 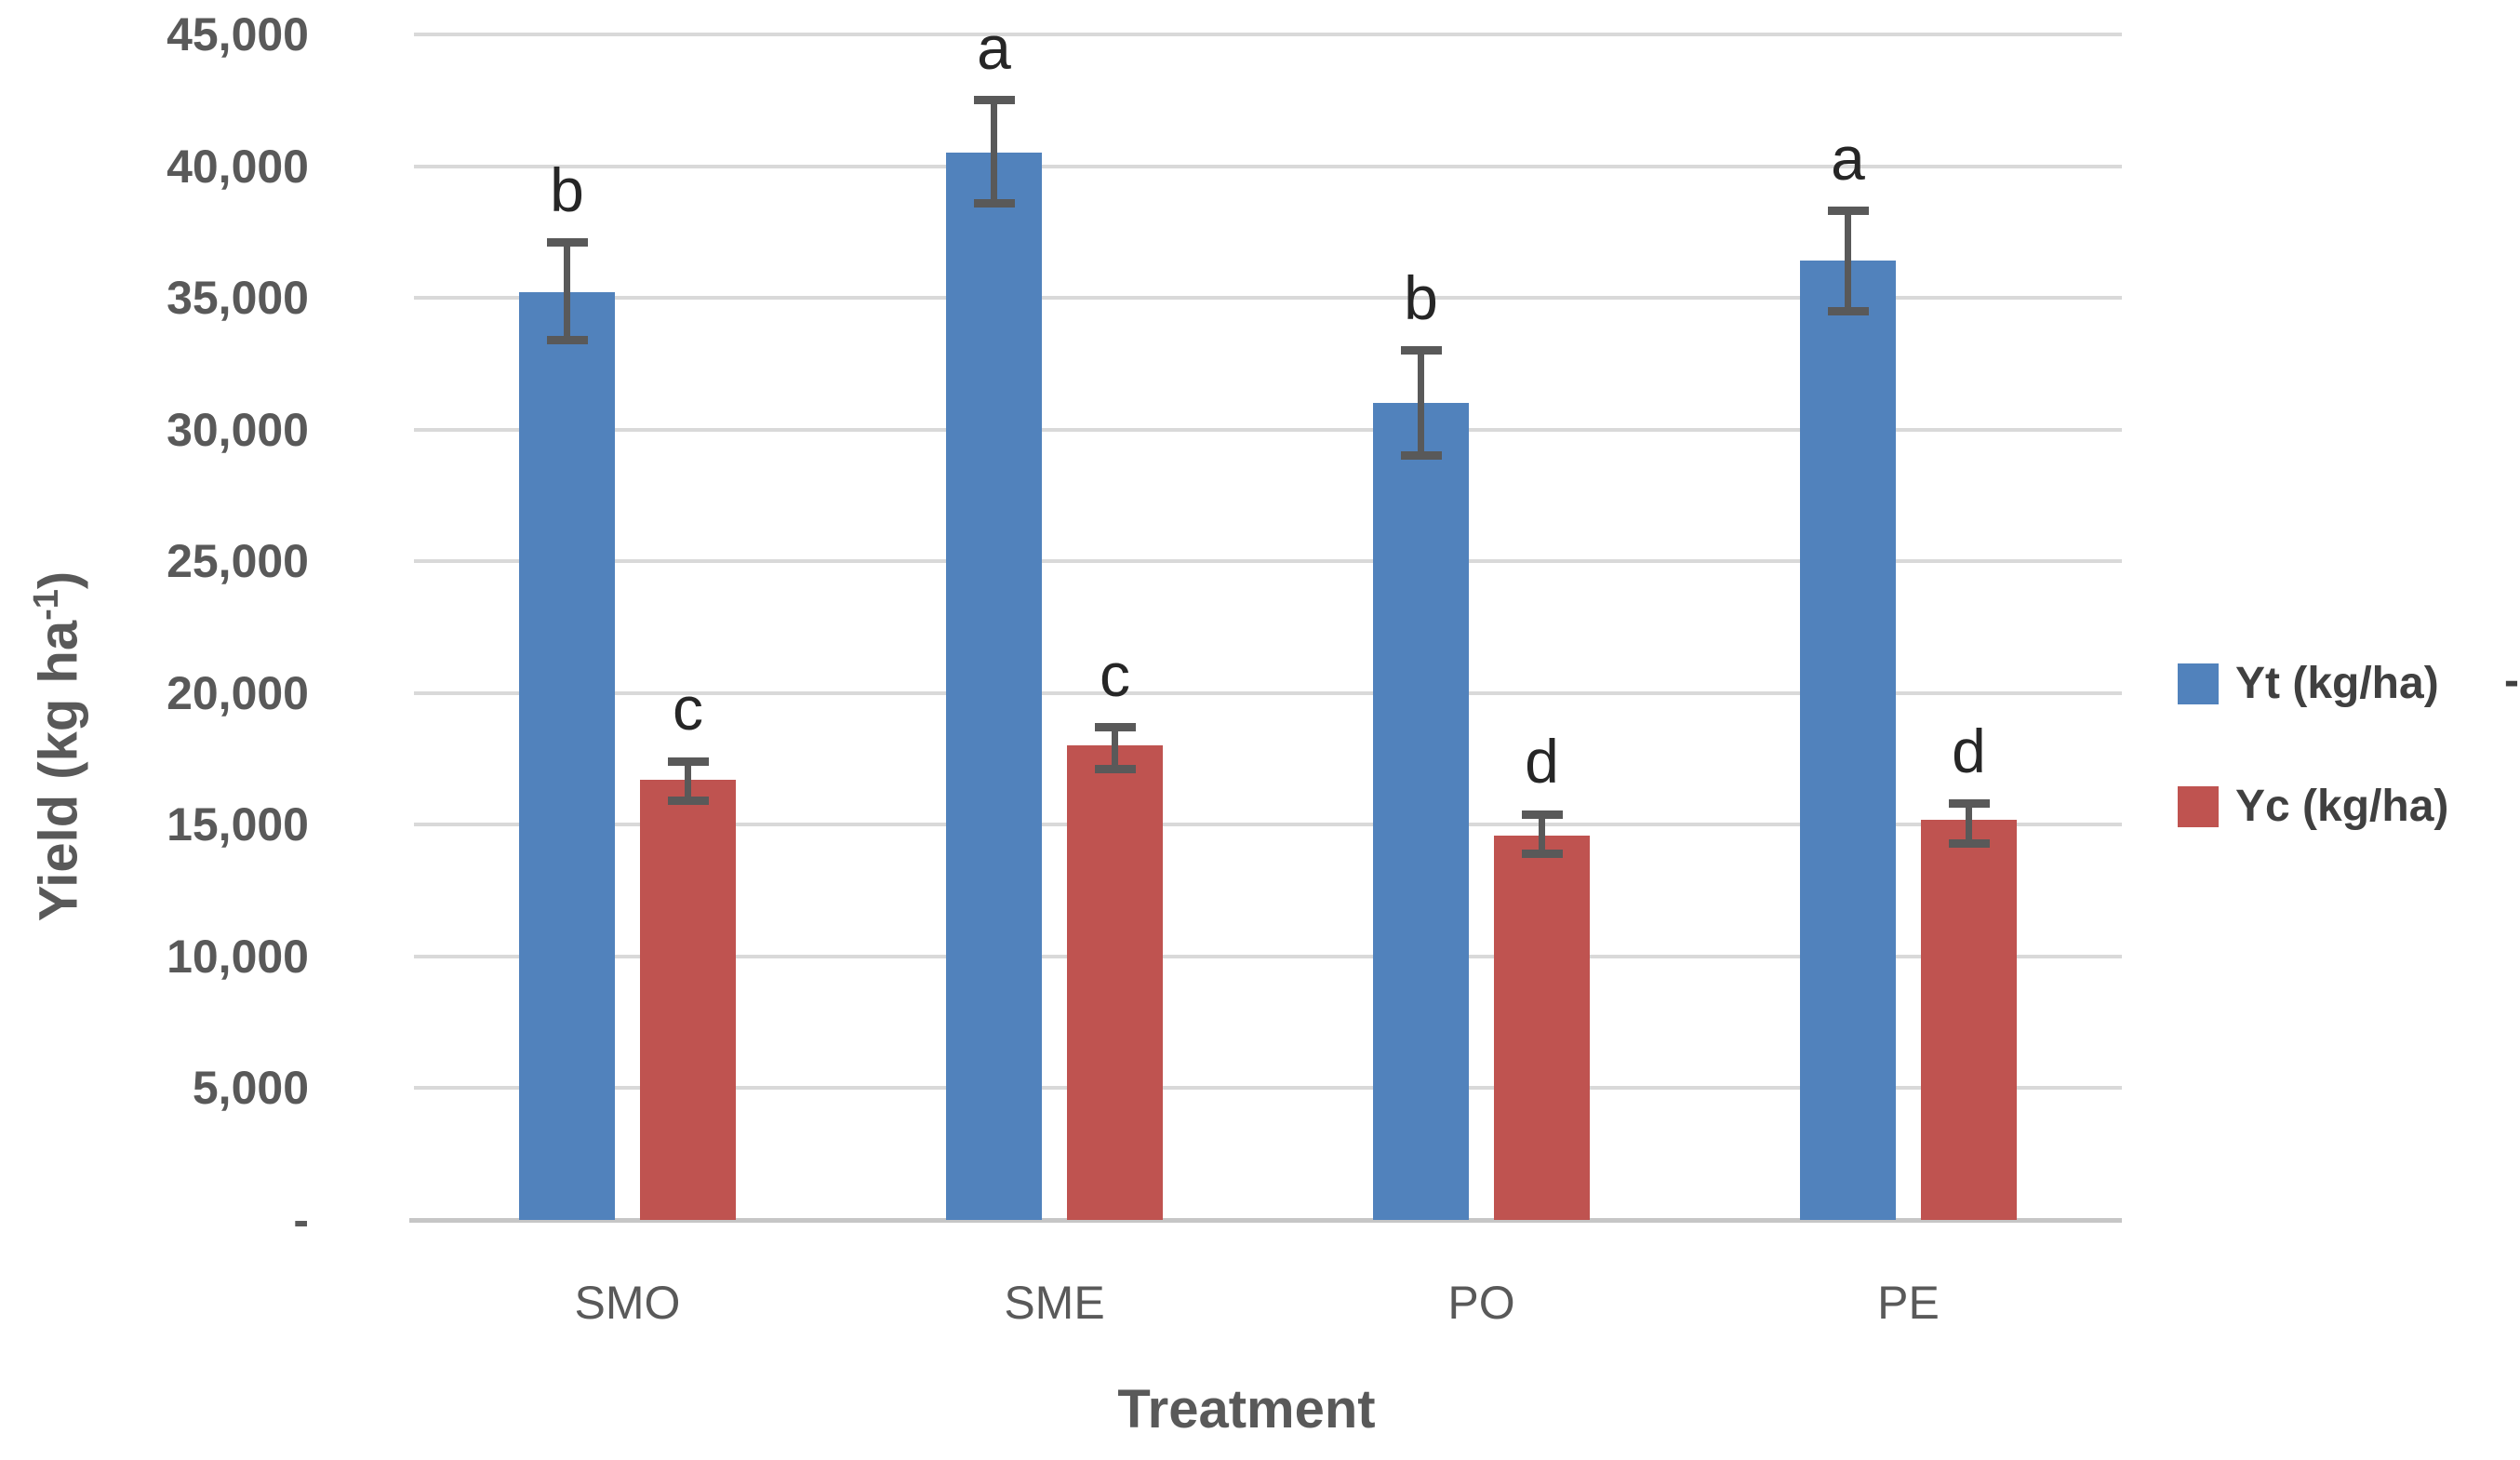 What do you see at coordinates (567, 756) in the screenshot?
I see `bar-Yt-SMO` at bounding box center [567, 756].